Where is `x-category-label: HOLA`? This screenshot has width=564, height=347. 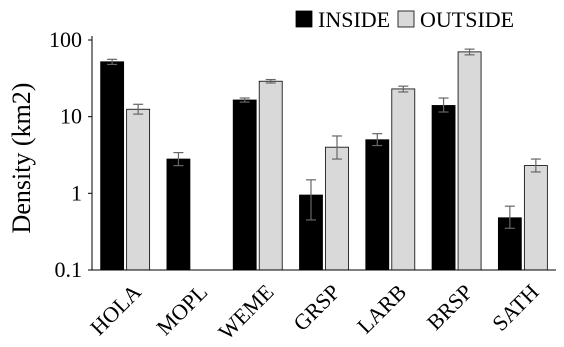 x-category-label: HOLA is located at coordinates (115, 309).